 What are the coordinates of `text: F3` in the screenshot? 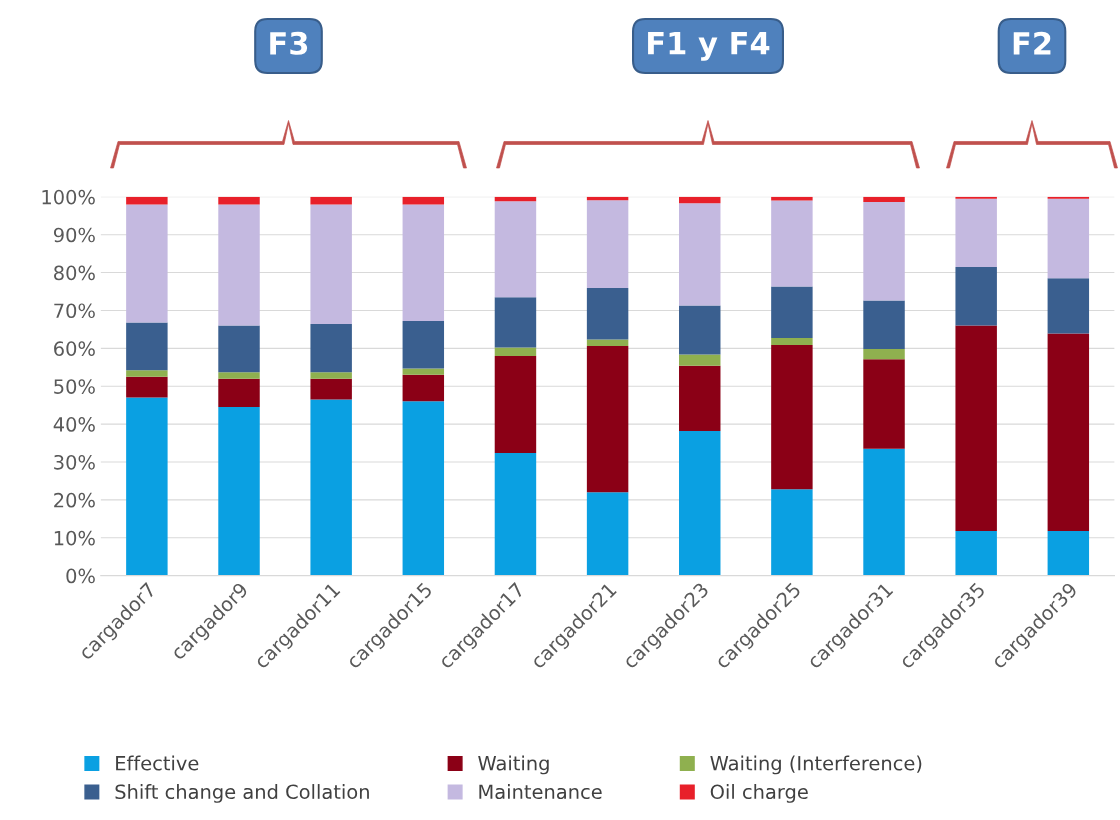 It's located at (289, 43).